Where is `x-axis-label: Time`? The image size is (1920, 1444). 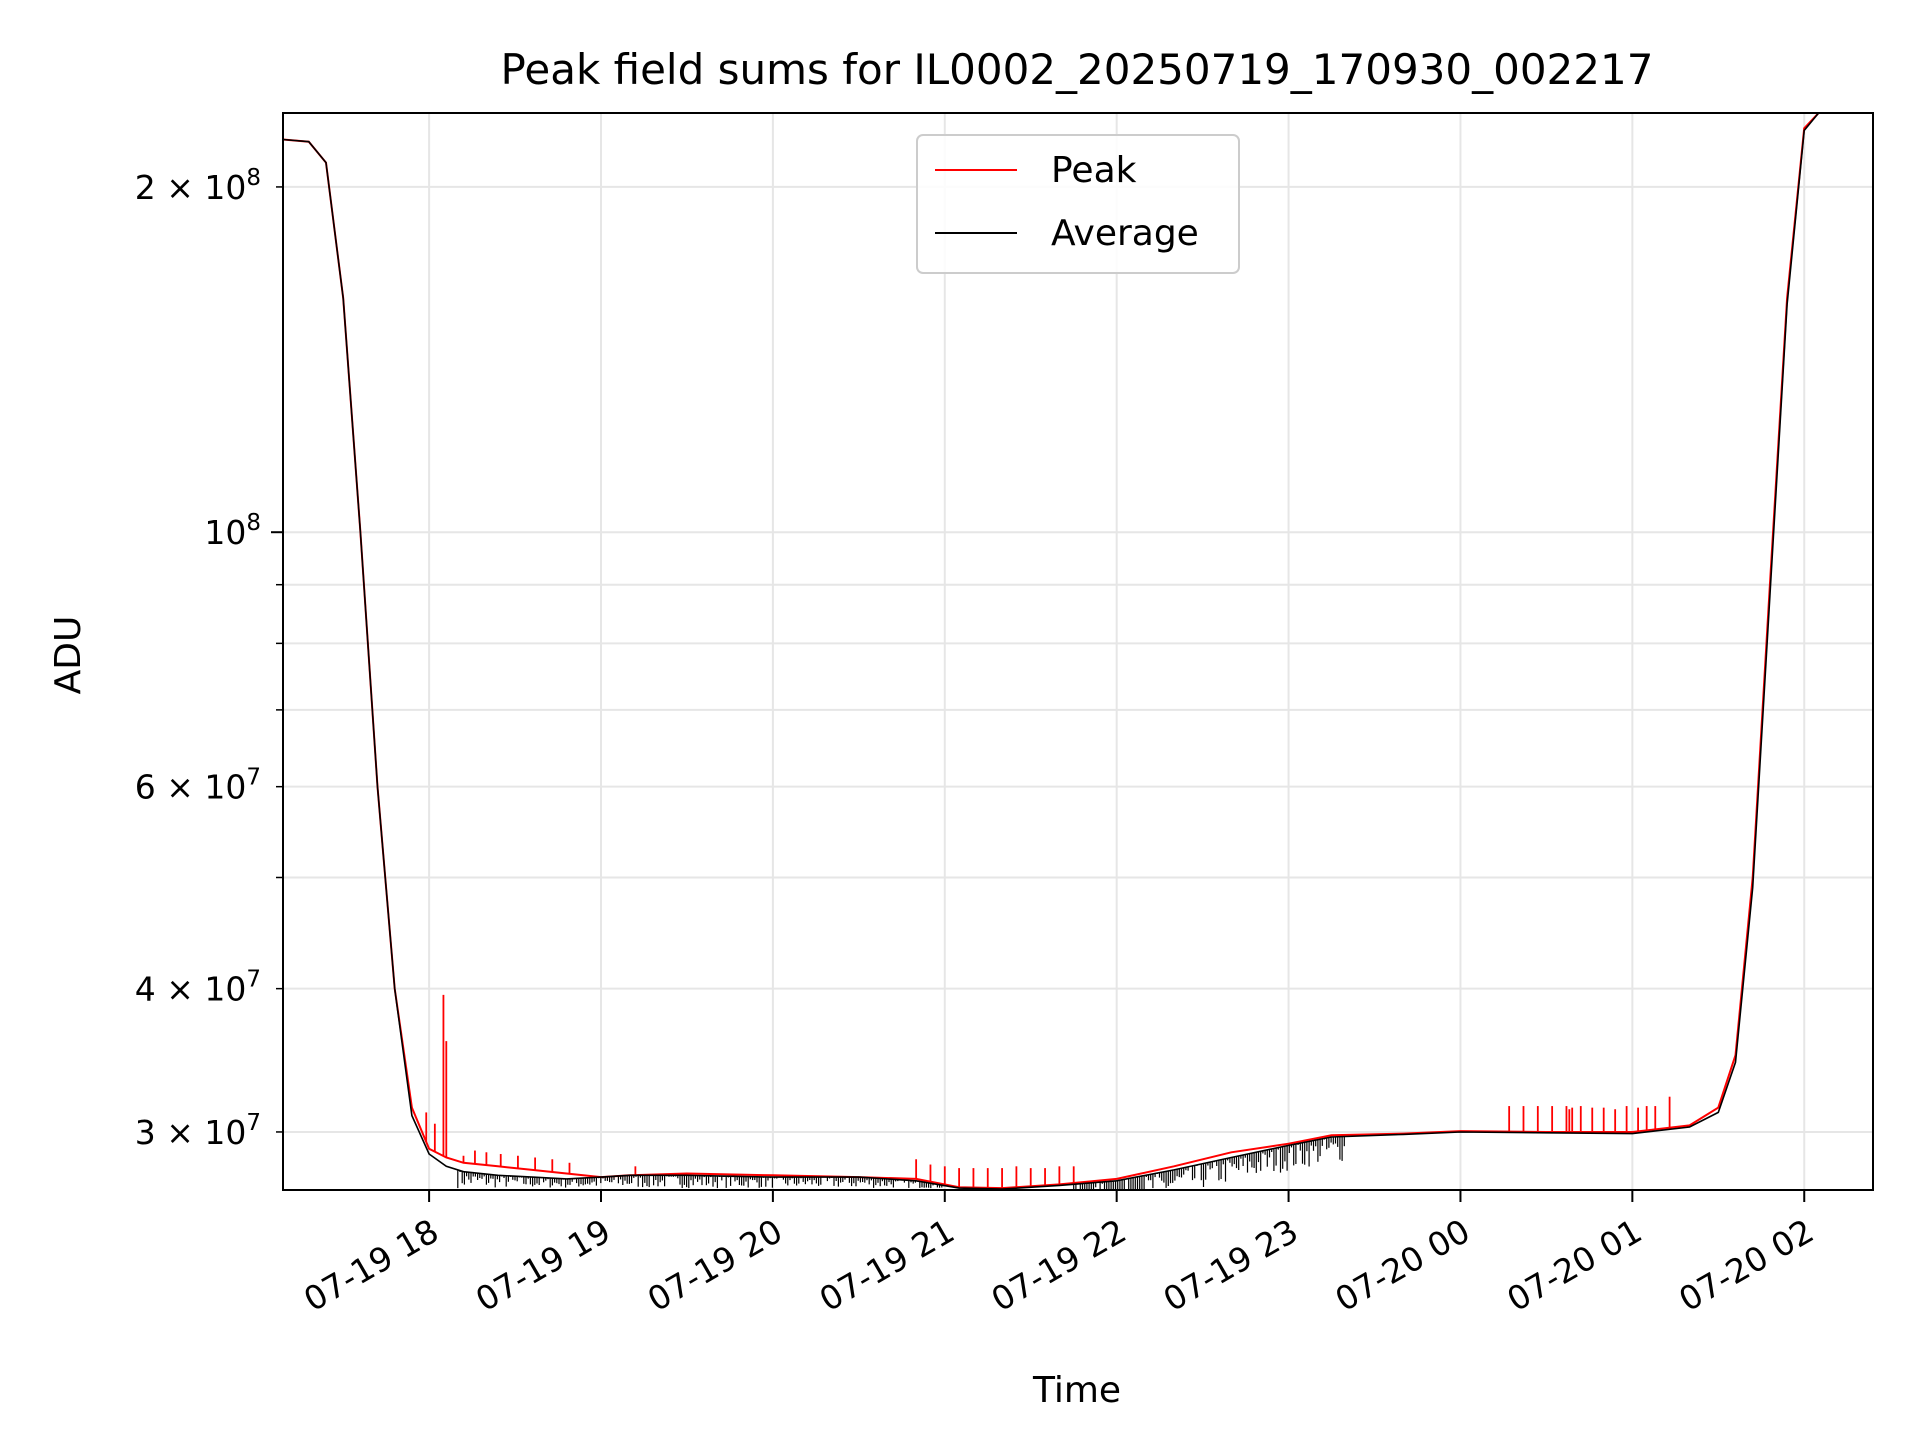 x-axis-label: Time is located at coordinates (1076, 1390).